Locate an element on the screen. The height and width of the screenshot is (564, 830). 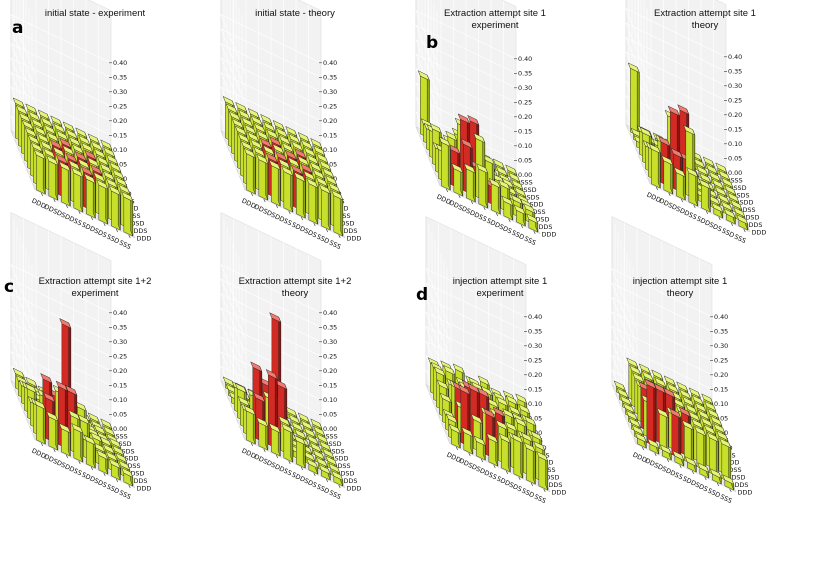
bar-r4-c0 is located at coordinates (299, 195).